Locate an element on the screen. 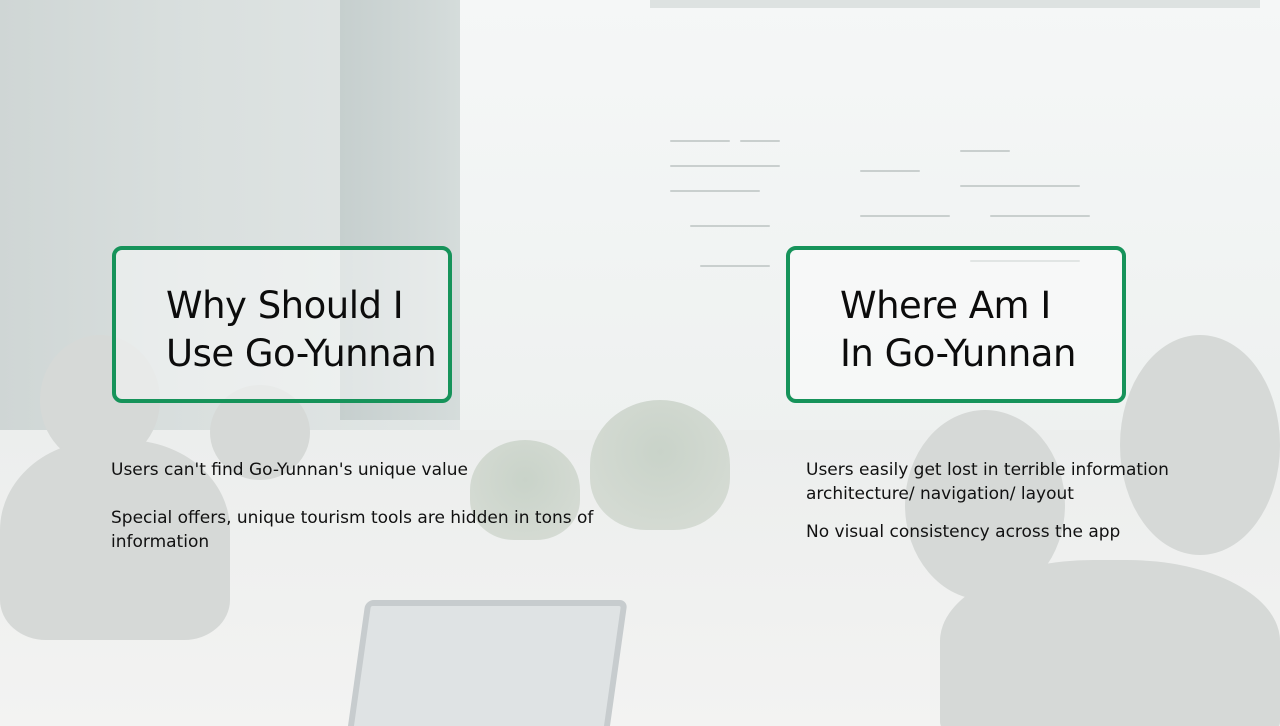 This screenshot has width=1280, height=726. whiteboard-frame is located at coordinates (955, 4).